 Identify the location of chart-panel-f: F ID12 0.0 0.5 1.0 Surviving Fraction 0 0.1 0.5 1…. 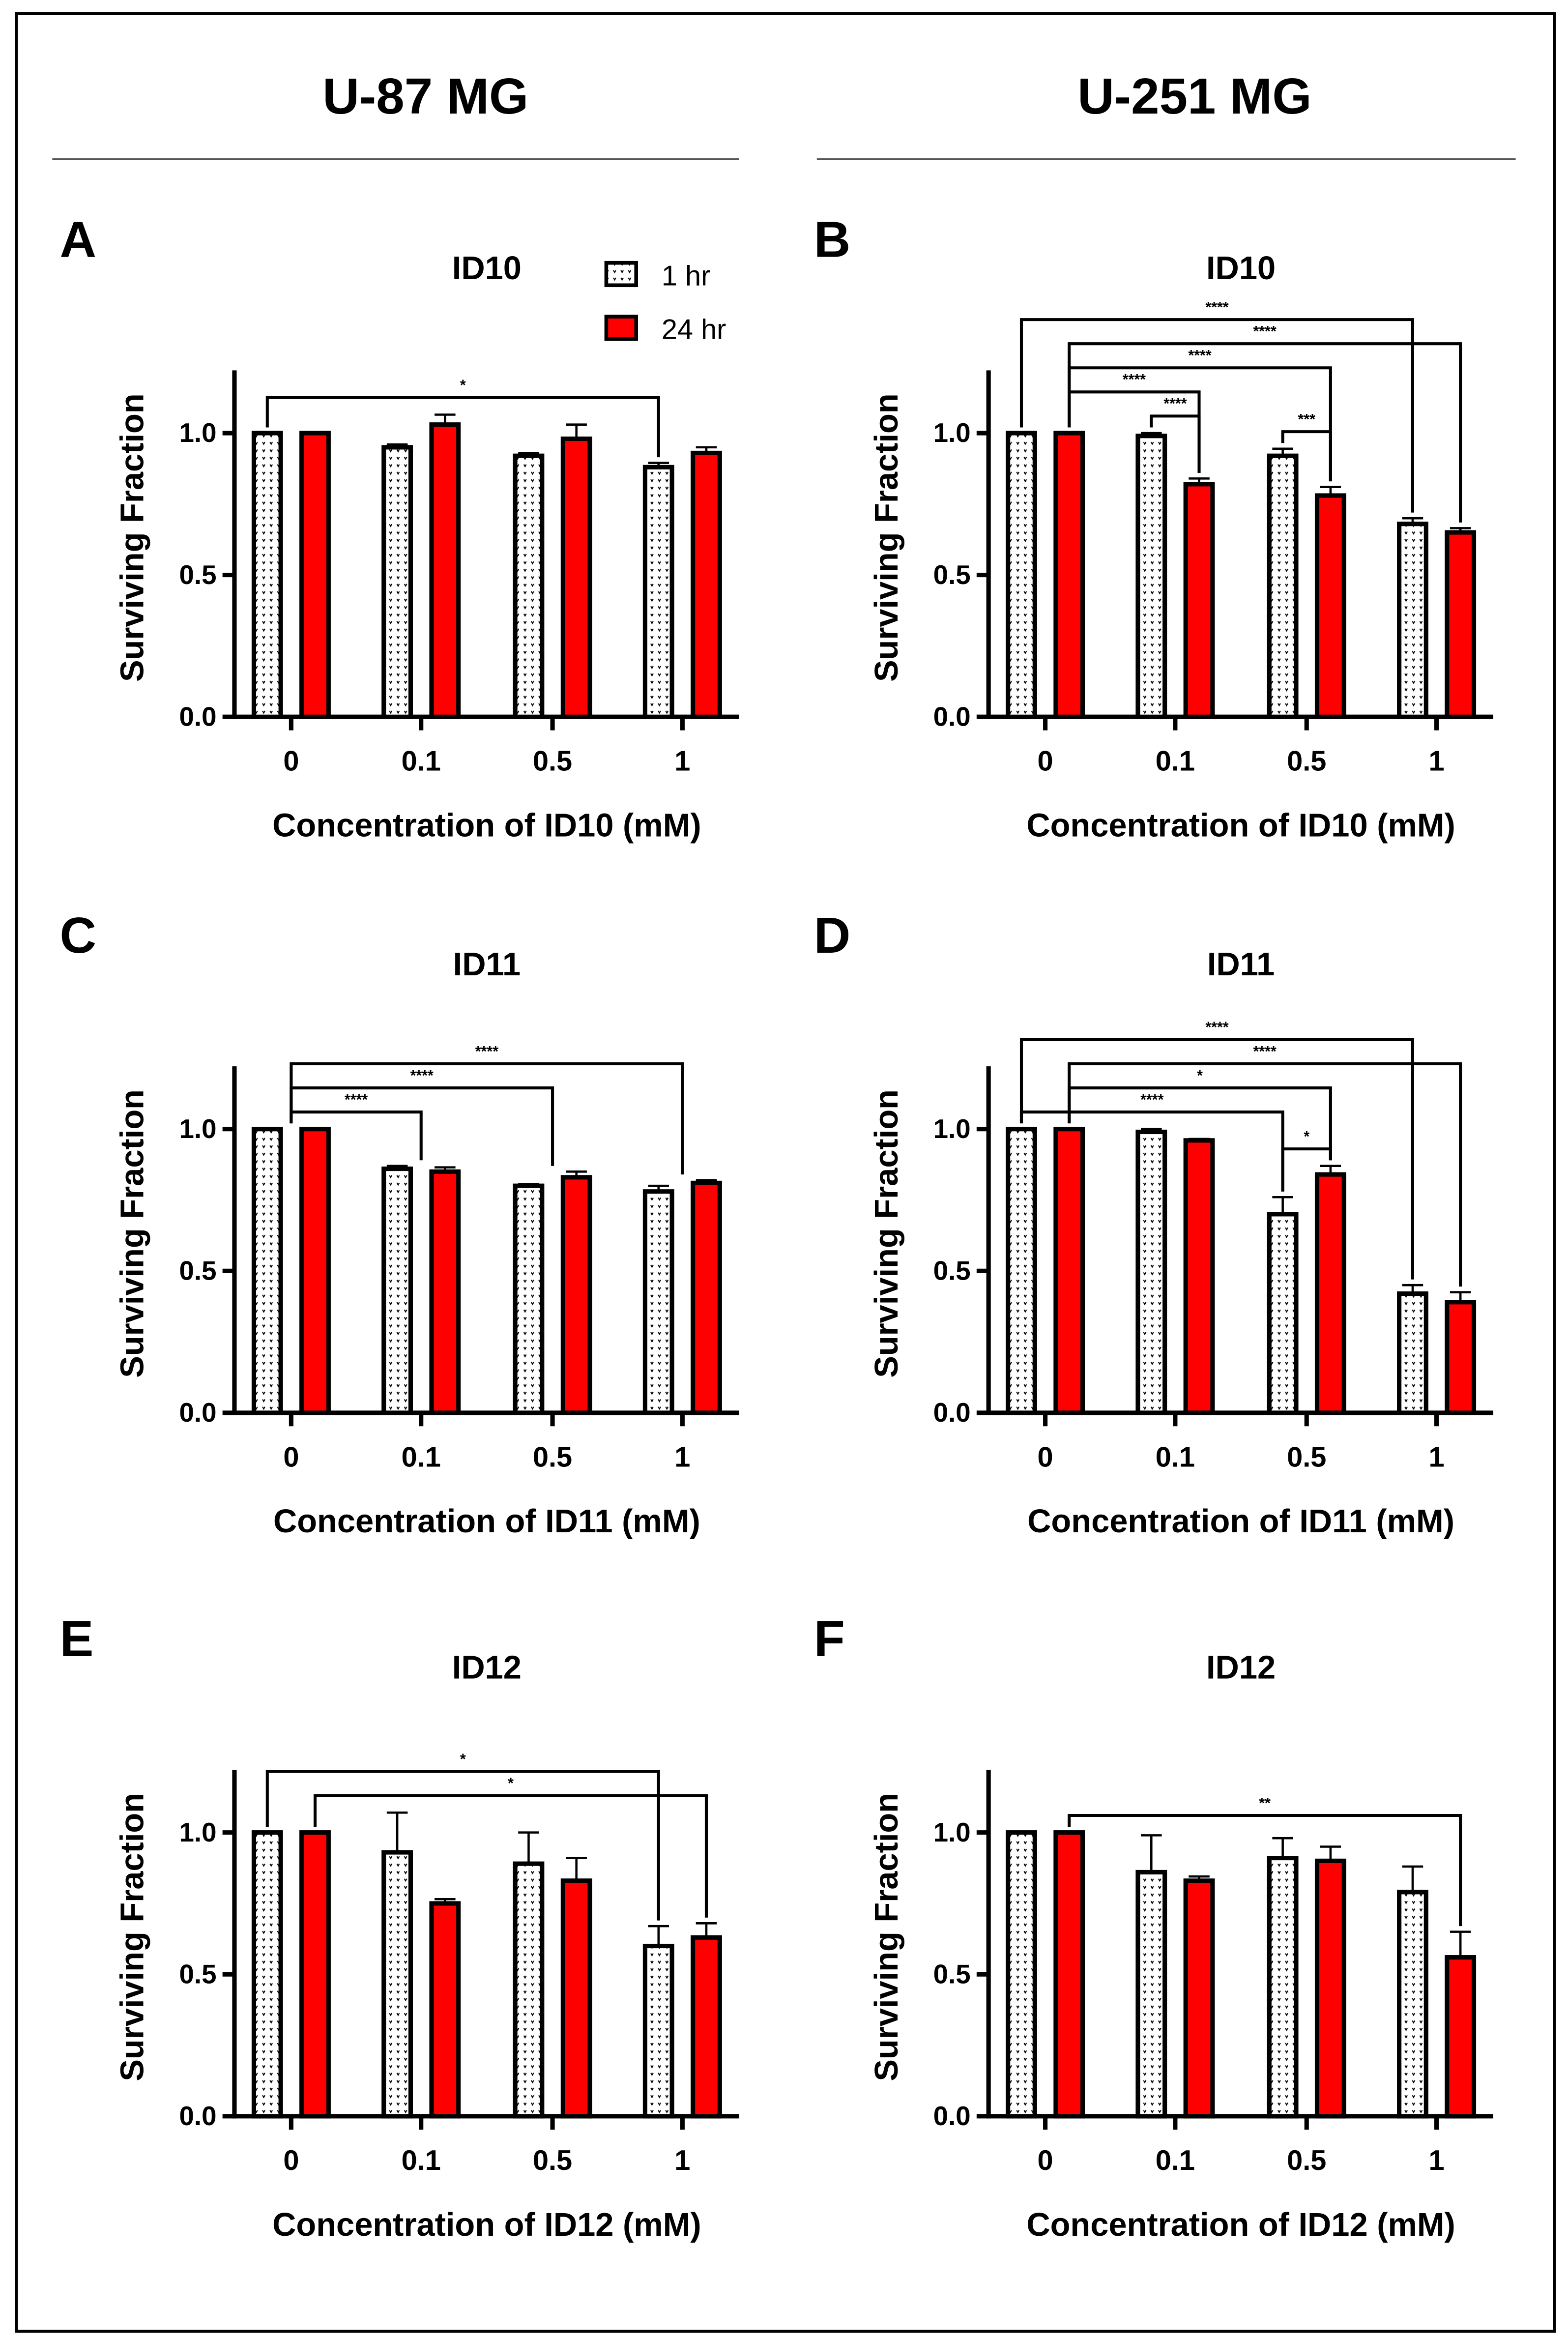
(1154, 1926).